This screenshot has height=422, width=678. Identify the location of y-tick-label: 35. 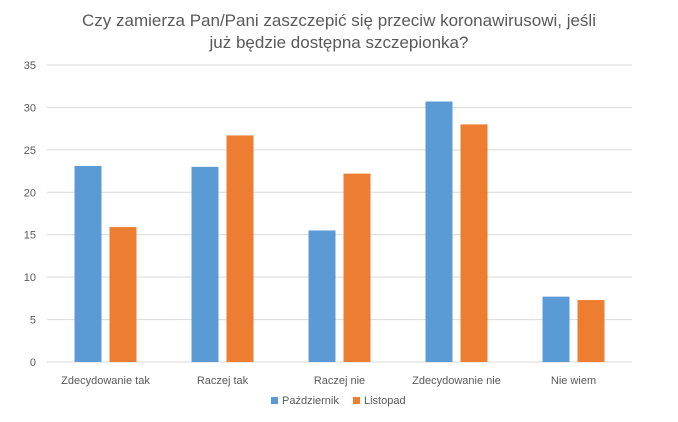
(30, 66).